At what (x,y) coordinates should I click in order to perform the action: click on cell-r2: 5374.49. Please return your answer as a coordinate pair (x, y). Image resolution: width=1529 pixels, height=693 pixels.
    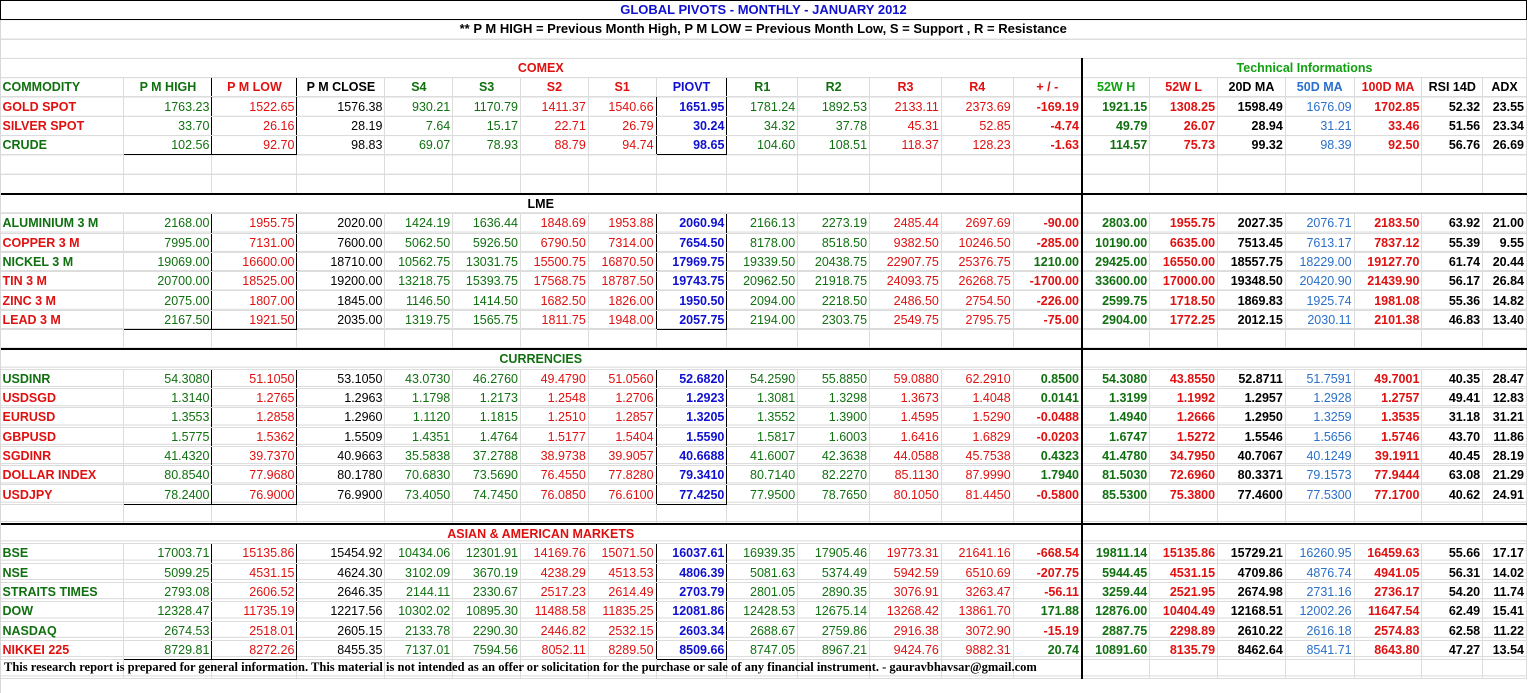
    Looking at the image, I should click on (834, 573).